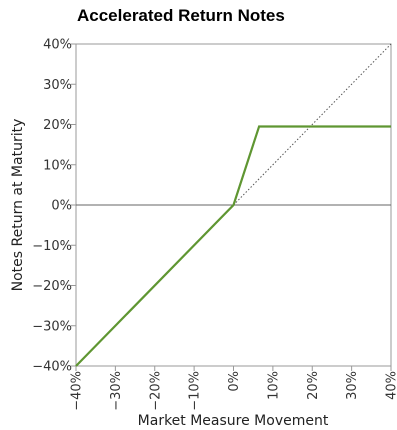 This screenshot has height=430, width=397. I want to click on y-tick-label: 20%, so click(57, 125).